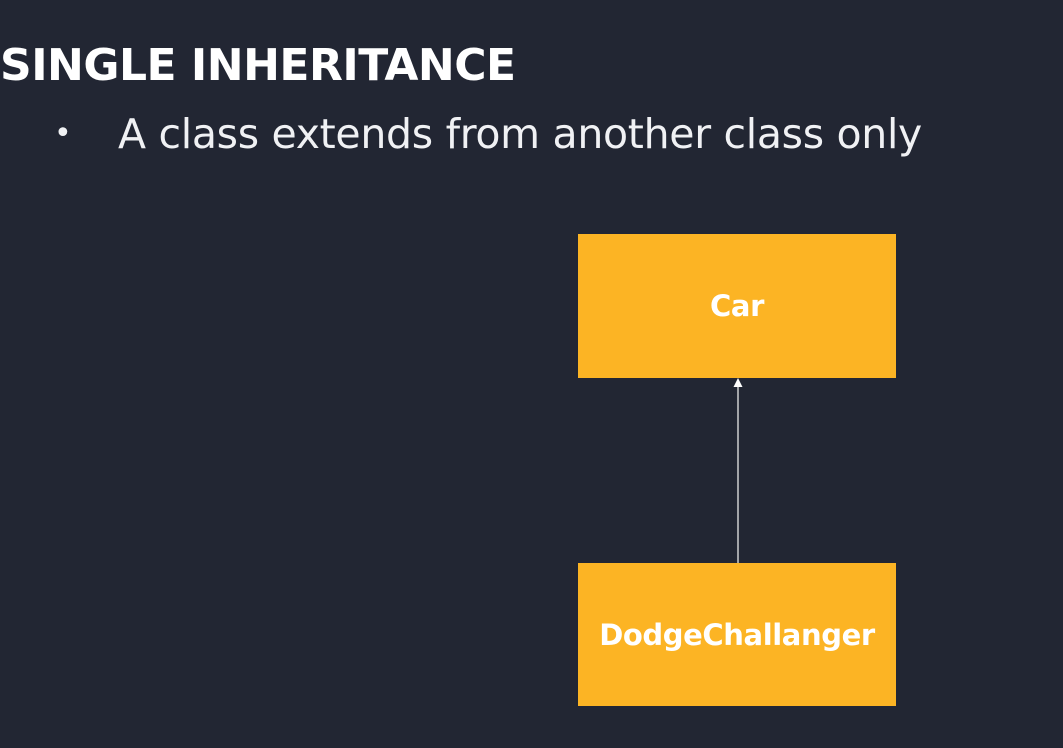 The width and height of the screenshot is (1063, 748). I want to click on child-class-label: DodgeChallanger, so click(737, 634).